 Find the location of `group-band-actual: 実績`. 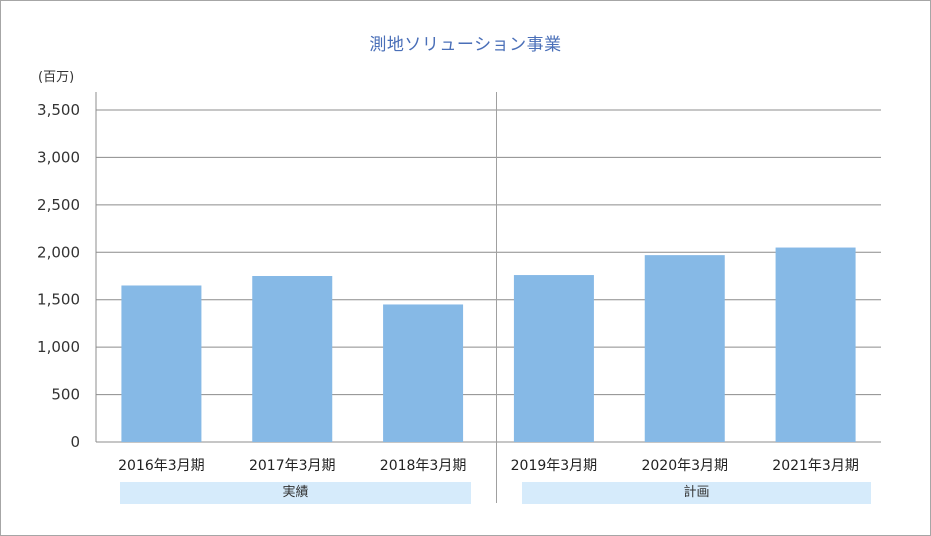

group-band-actual: 実績 is located at coordinates (295, 493).